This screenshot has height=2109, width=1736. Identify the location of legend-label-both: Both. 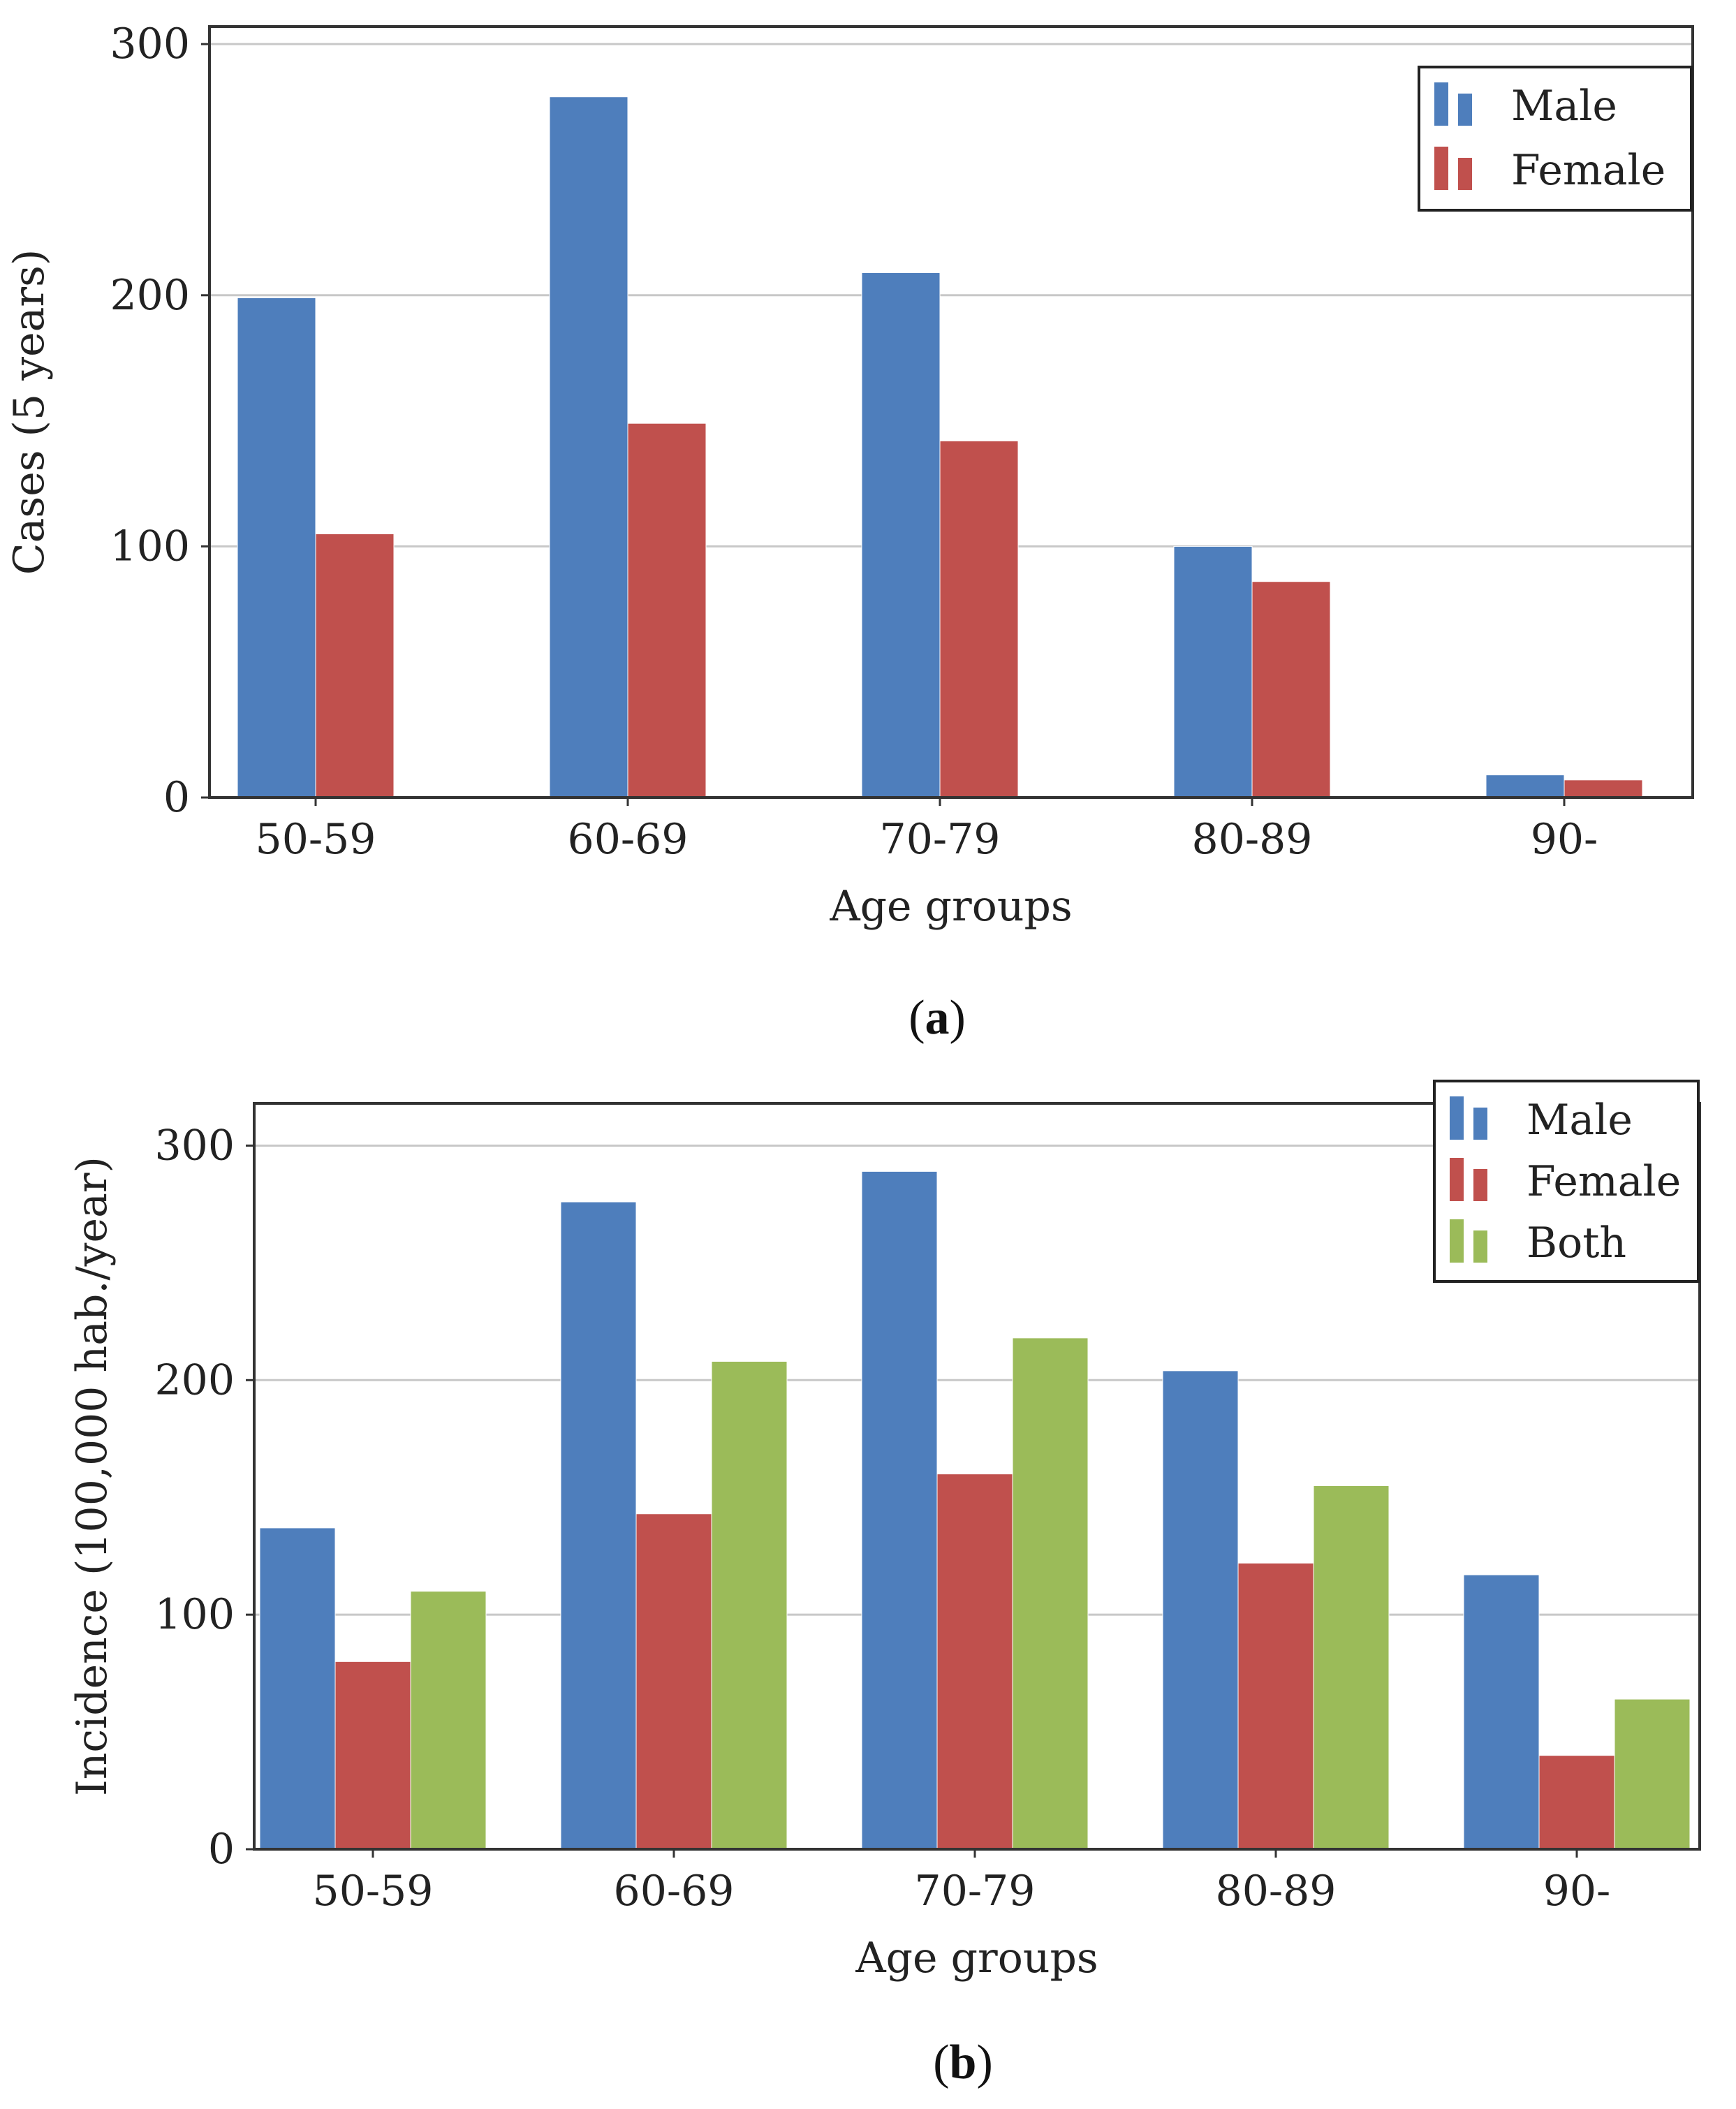
(1576, 1243).